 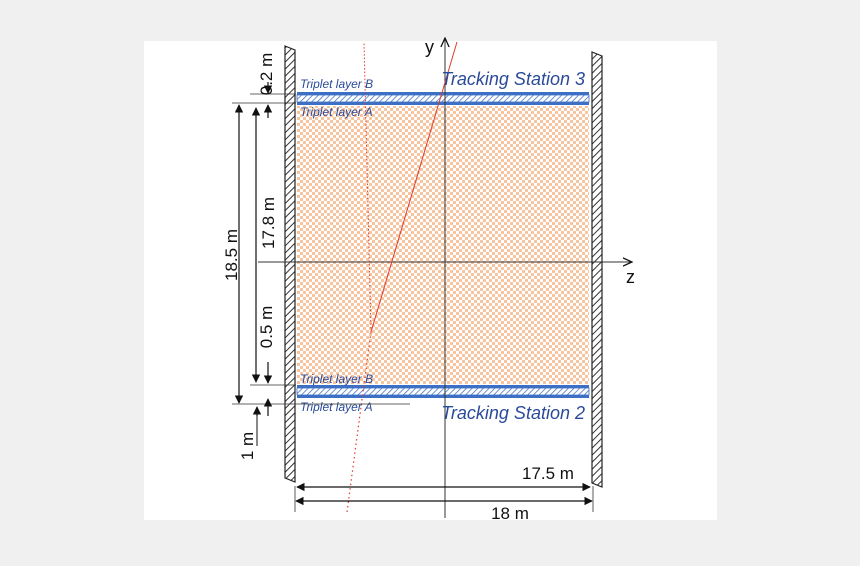 I want to click on bottom-layer-a-label: Triplet layer A, so click(x=336, y=407).